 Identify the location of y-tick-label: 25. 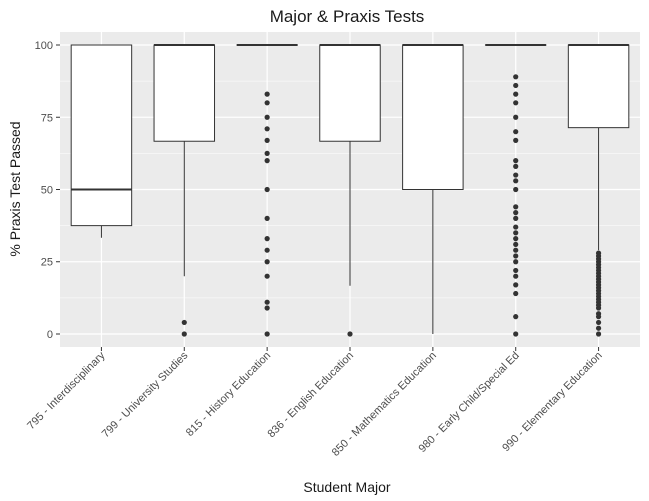
(47, 263).